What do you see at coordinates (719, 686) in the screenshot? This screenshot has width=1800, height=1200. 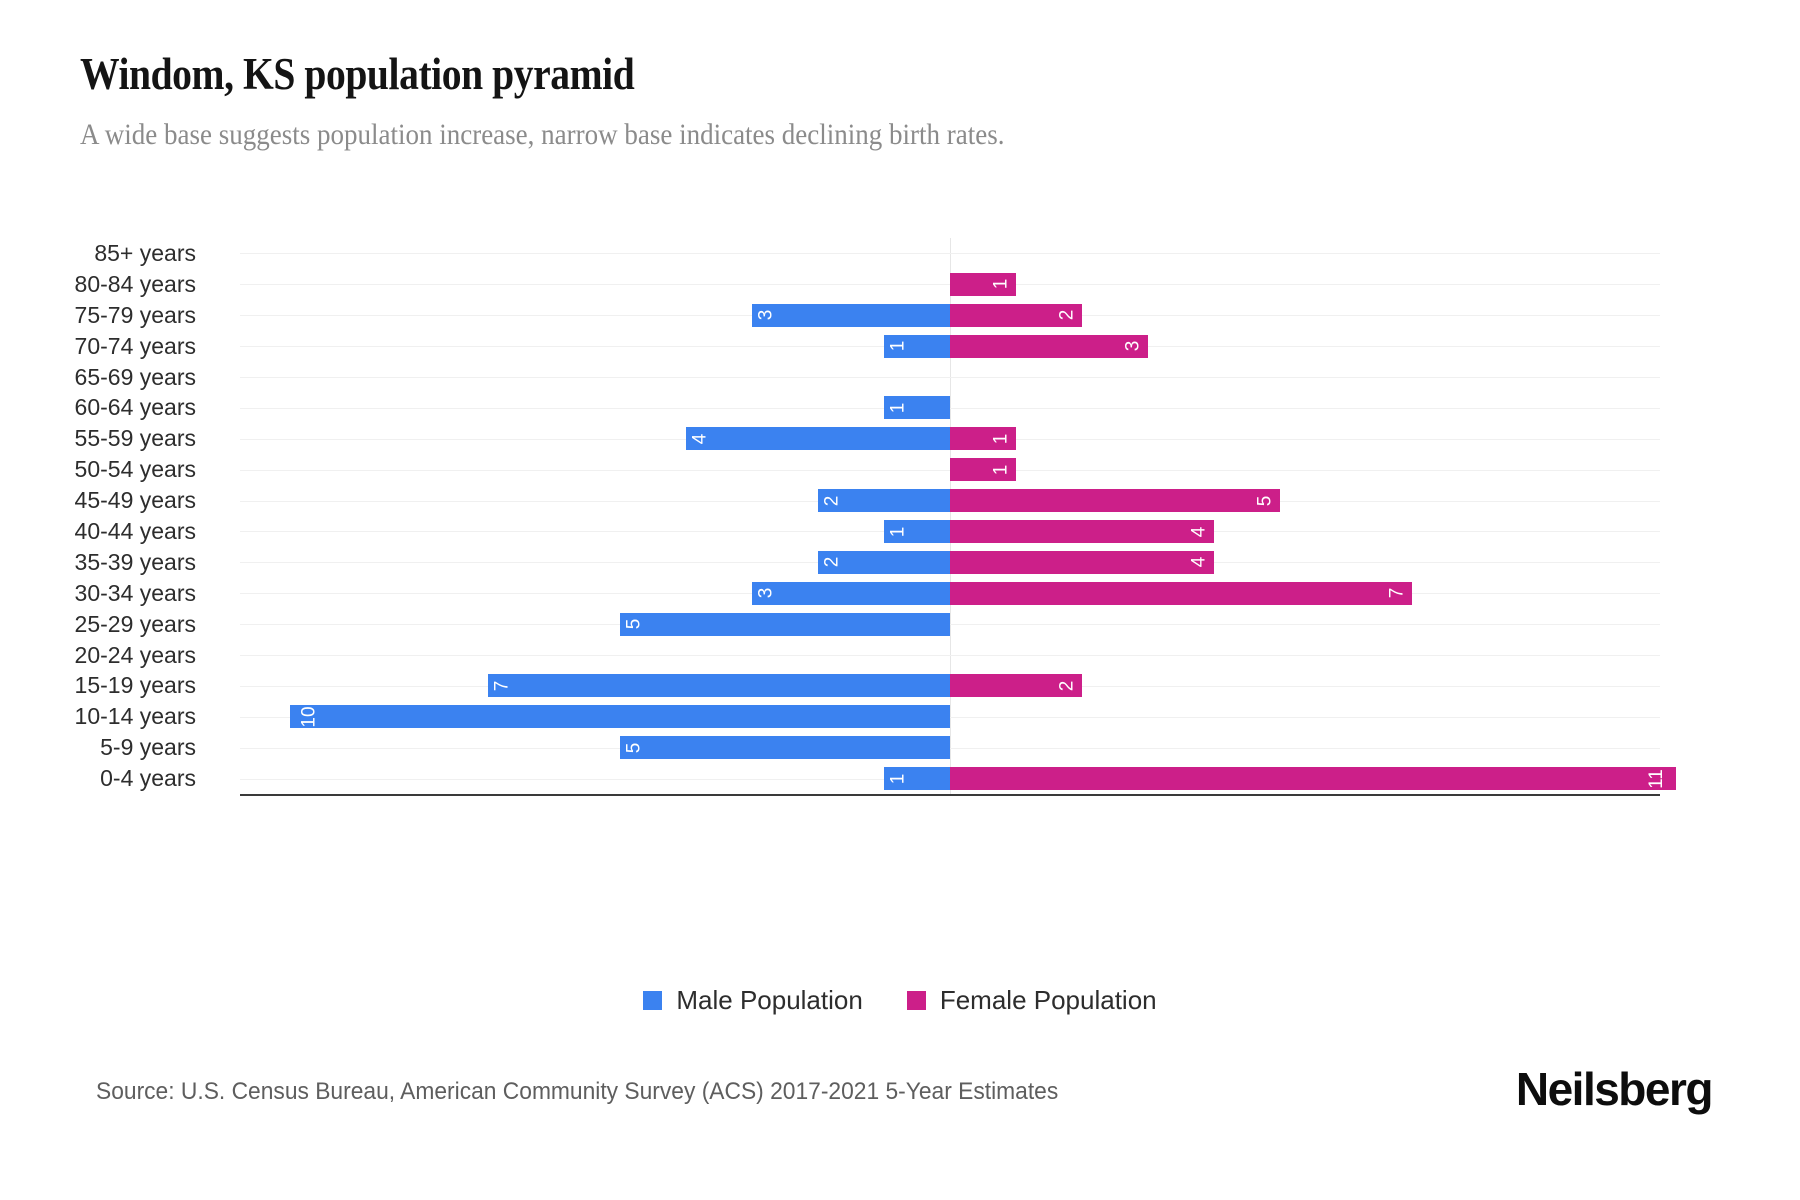 I see `bar-male: 7` at bounding box center [719, 686].